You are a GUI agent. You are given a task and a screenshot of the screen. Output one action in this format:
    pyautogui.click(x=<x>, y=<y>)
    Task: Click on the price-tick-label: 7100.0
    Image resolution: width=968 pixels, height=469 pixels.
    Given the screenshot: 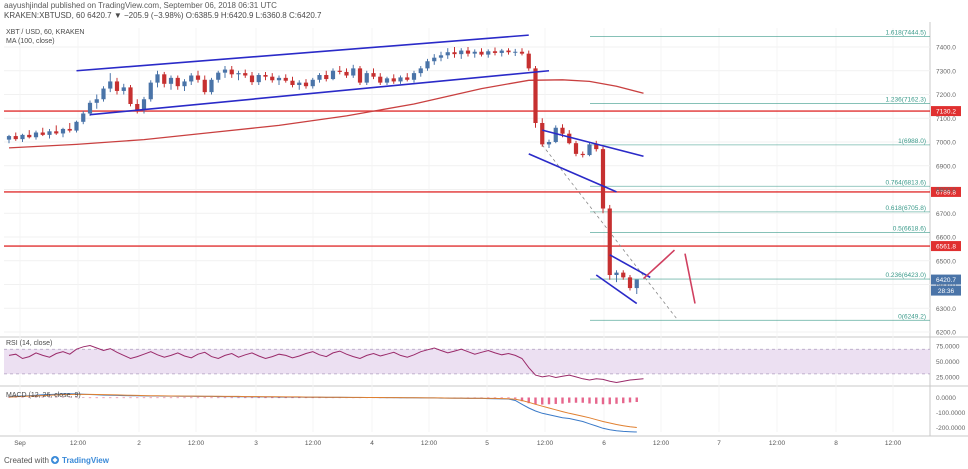 What is the action you would take?
    pyautogui.click(x=946, y=119)
    